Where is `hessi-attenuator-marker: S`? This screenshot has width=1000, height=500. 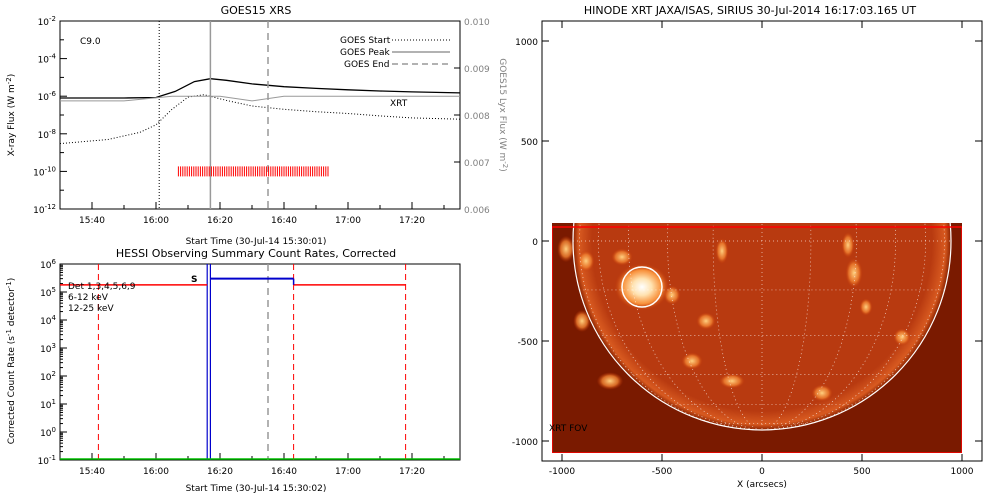 hessi-attenuator-marker: S is located at coordinates (194, 280).